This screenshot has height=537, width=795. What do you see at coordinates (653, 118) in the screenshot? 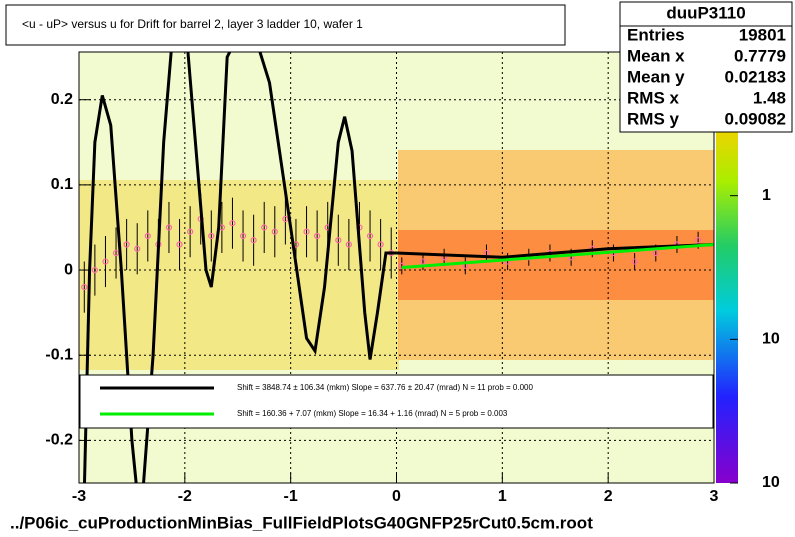
I see `stats-label: RMS y` at bounding box center [653, 118].